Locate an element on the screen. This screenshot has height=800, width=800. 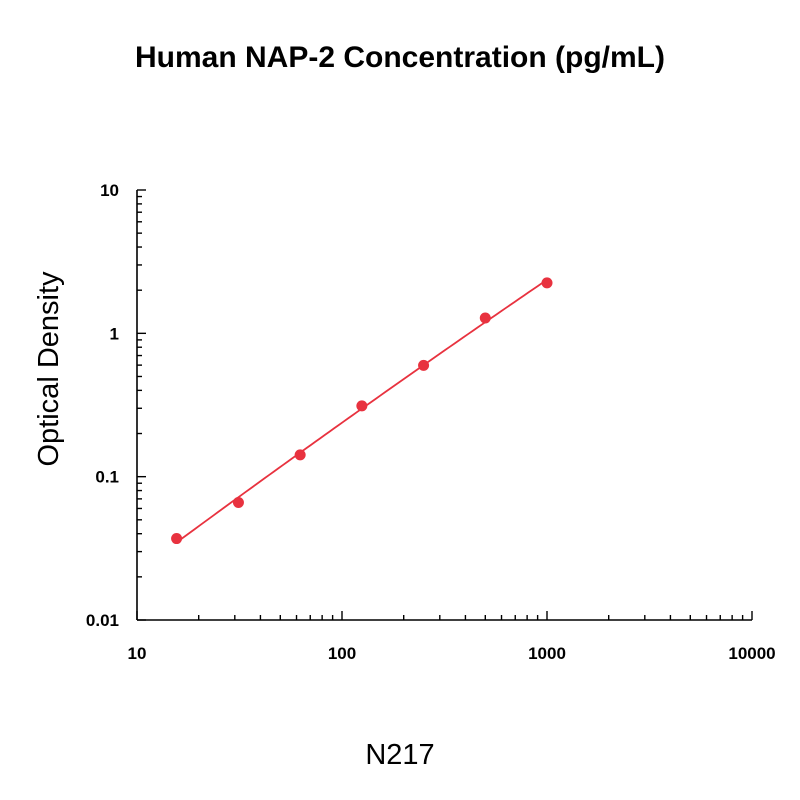
y-tick-label: 1 is located at coordinates (114, 333).